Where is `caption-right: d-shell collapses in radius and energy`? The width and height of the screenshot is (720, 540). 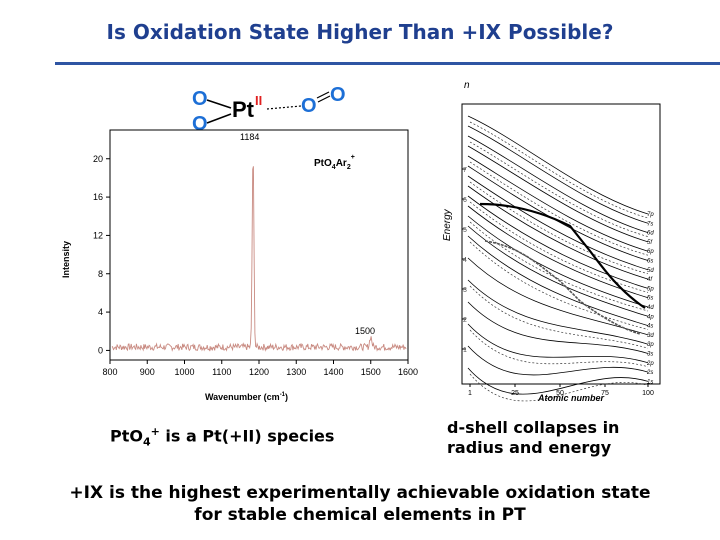
caption-right: d-shell collapses in radius and energy is located at coordinates (533, 437).